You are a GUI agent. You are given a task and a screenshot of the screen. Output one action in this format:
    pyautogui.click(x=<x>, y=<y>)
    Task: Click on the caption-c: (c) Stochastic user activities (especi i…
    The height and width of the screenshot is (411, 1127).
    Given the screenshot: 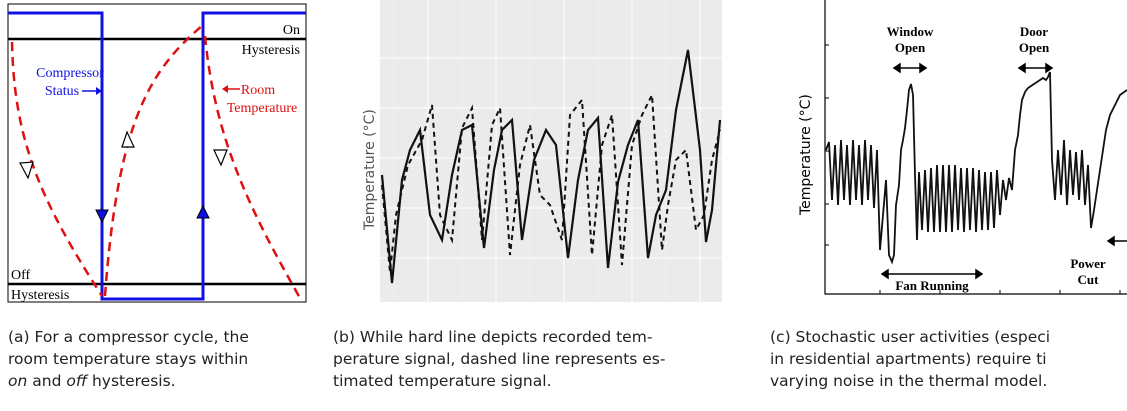 What is the action you would take?
    pyautogui.click(x=910, y=359)
    